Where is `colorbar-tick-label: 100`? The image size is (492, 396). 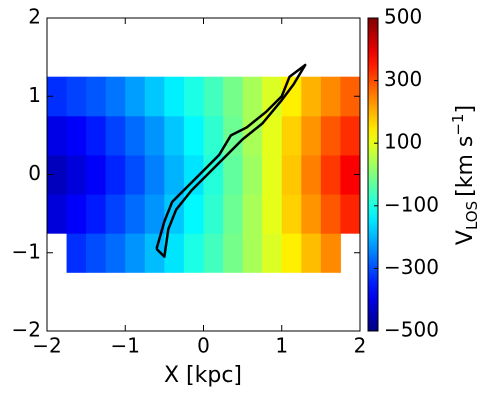
colorbar-tick-label: 100 is located at coordinates (403, 142).